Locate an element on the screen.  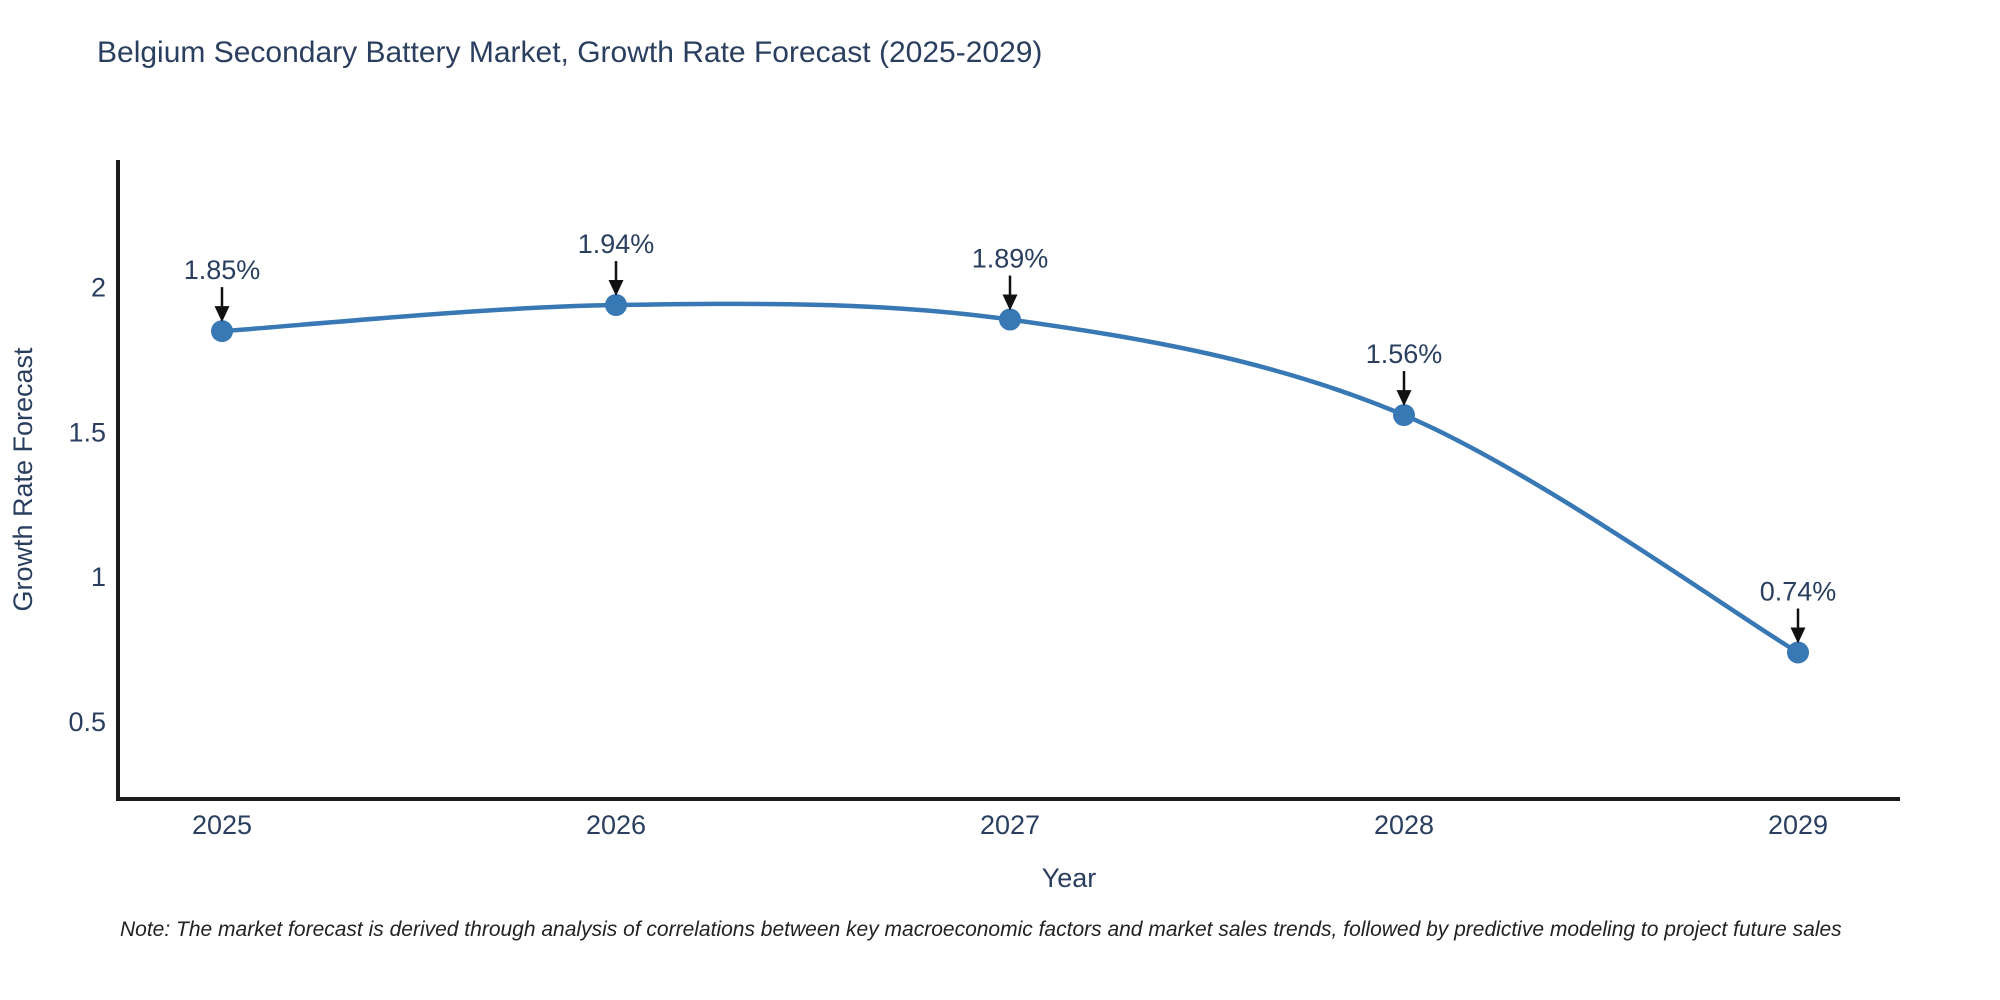
x-axis-title: Year is located at coordinates (1069, 878).